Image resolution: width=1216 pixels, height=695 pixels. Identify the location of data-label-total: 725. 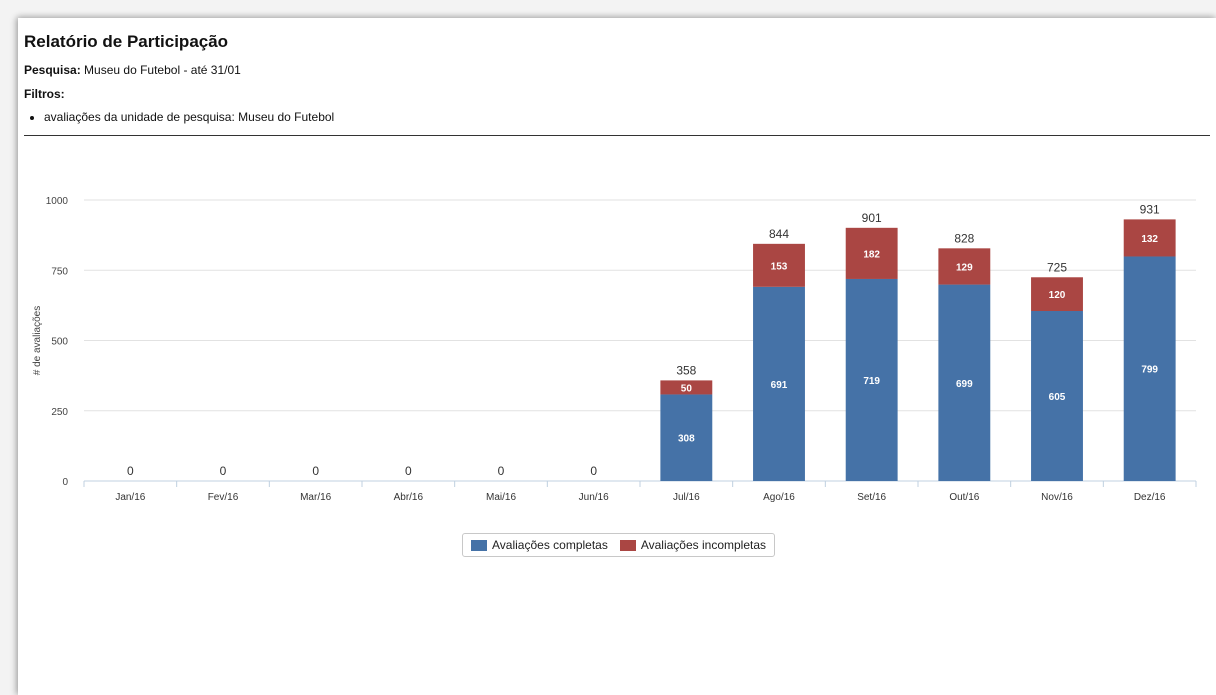
(1057, 267).